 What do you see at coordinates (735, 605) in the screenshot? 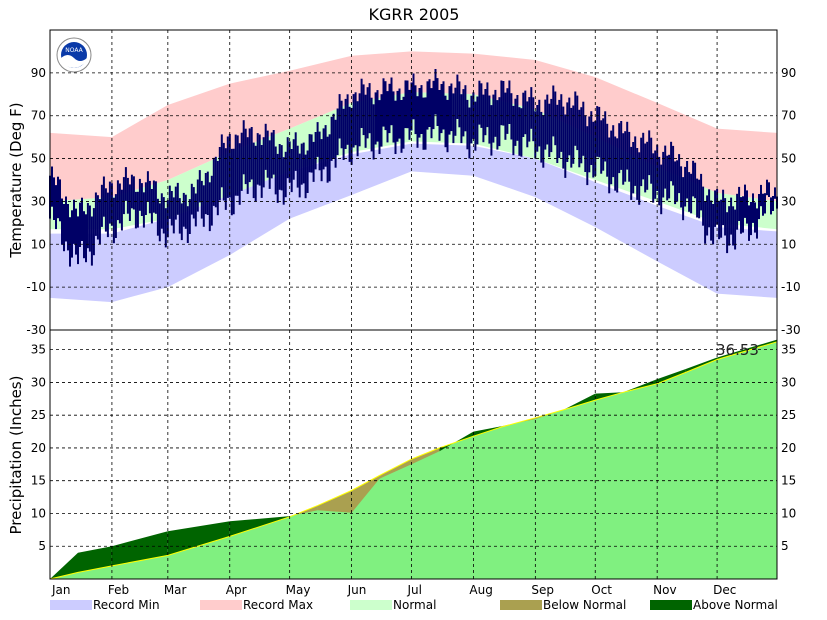
I see `legend-label: Above Normal` at bounding box center [735, 605].